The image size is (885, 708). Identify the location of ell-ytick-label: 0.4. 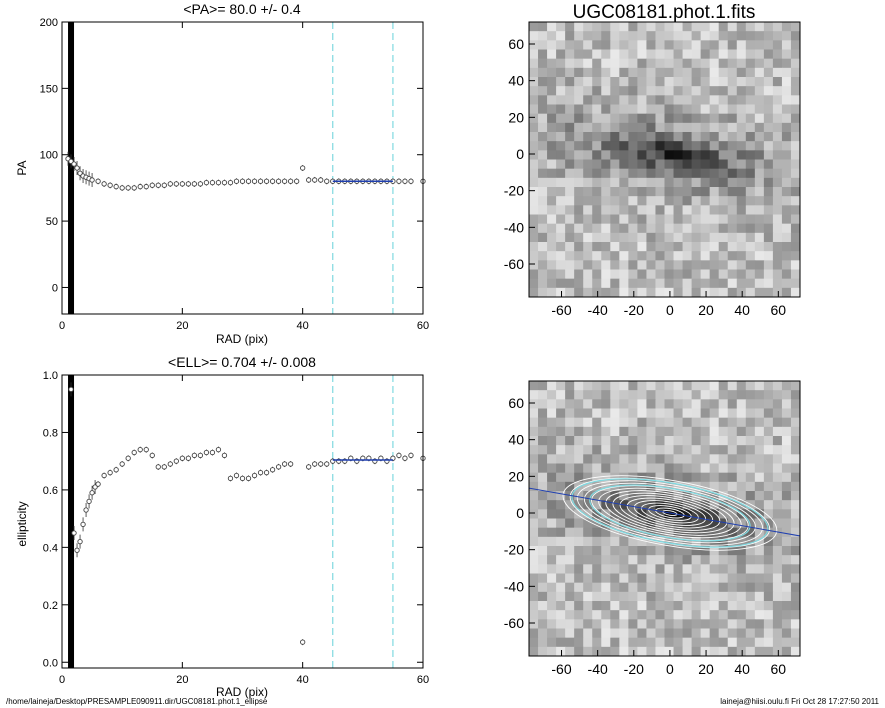
(50, 548).